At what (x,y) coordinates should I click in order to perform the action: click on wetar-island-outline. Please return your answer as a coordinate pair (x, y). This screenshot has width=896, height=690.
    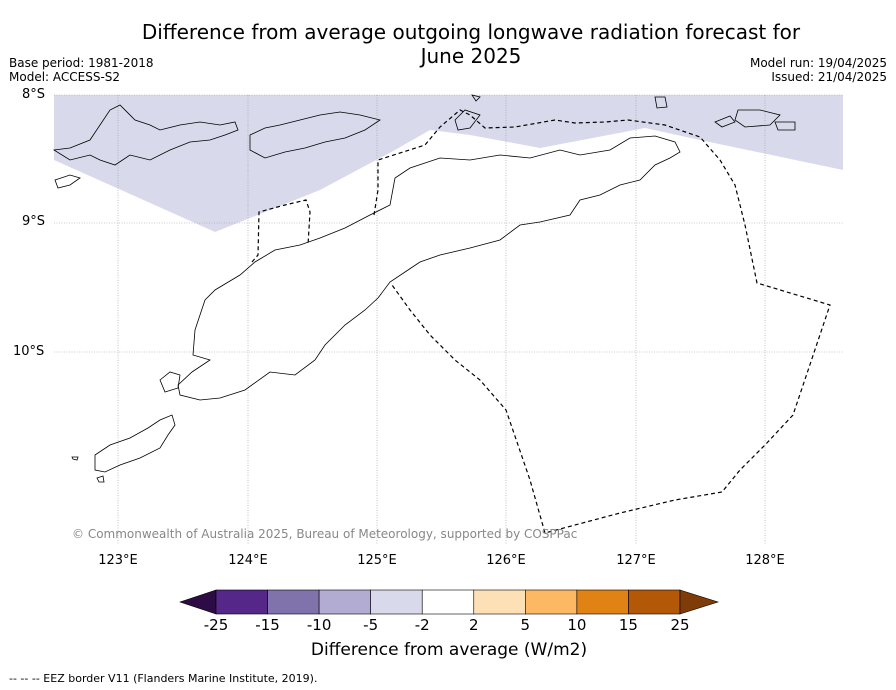
    Looking at the image, I should click on (467, 120).